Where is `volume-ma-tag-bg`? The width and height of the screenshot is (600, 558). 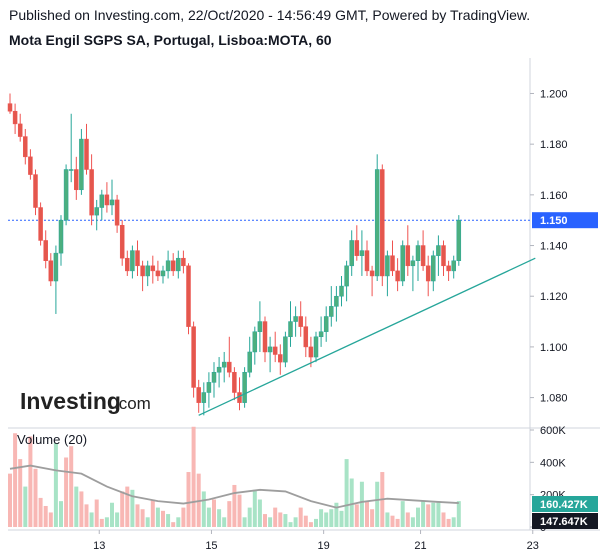
volume-ma-tag-bg is located at coordinates (565, 521).